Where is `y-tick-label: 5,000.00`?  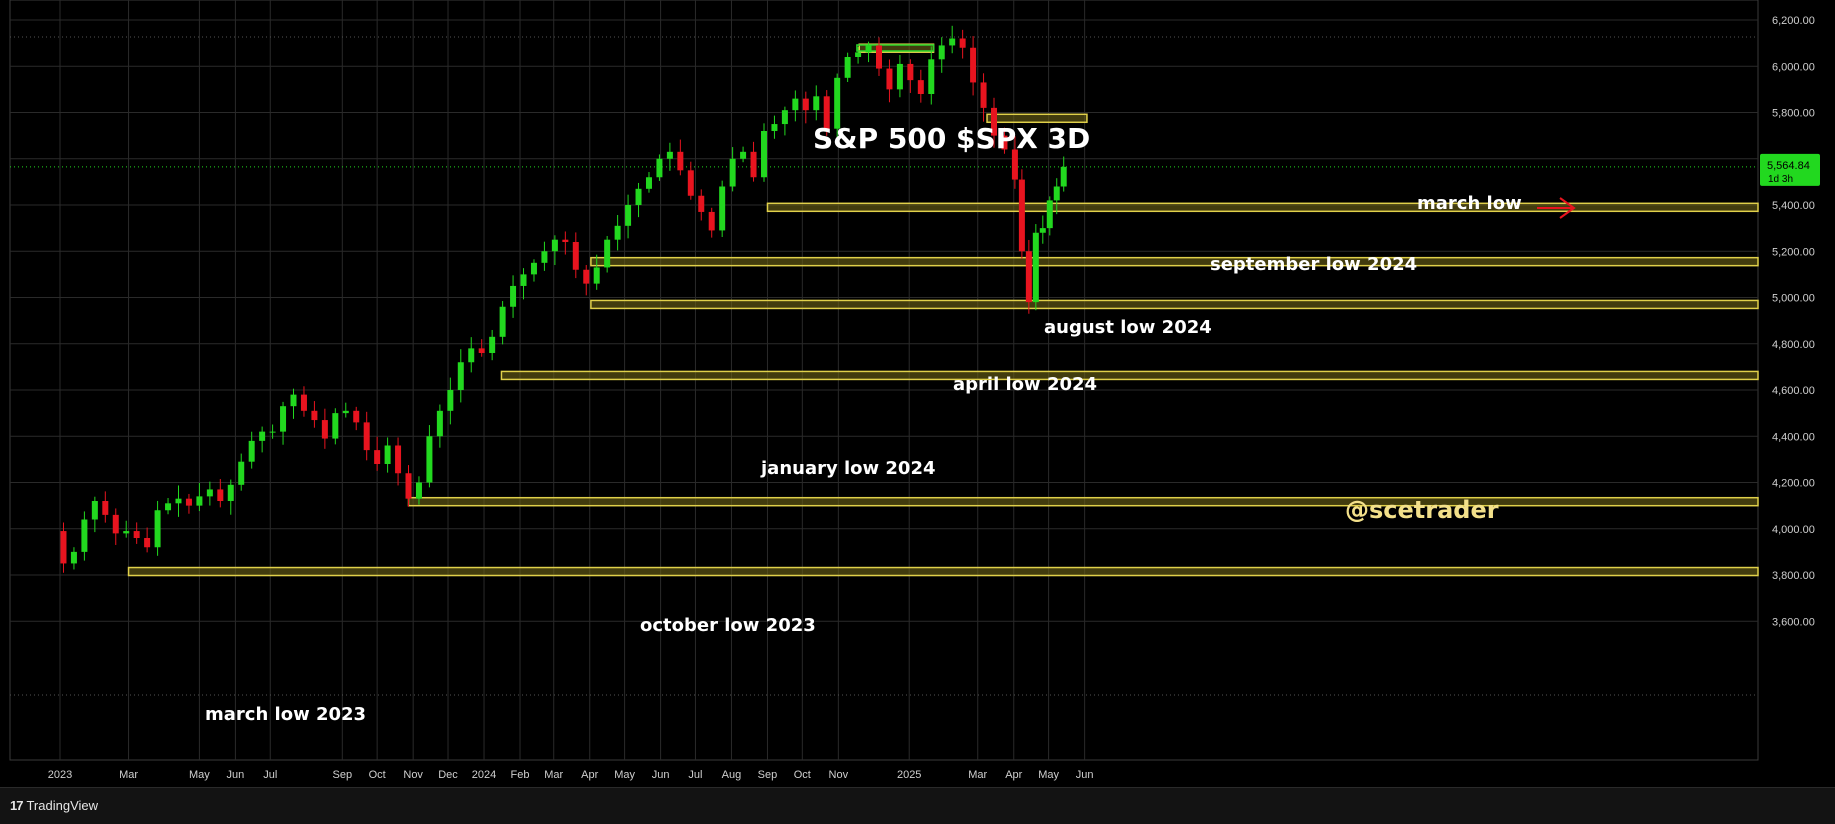
y-tick-label: 5,000.00 is located at coordinates (1793, 299).